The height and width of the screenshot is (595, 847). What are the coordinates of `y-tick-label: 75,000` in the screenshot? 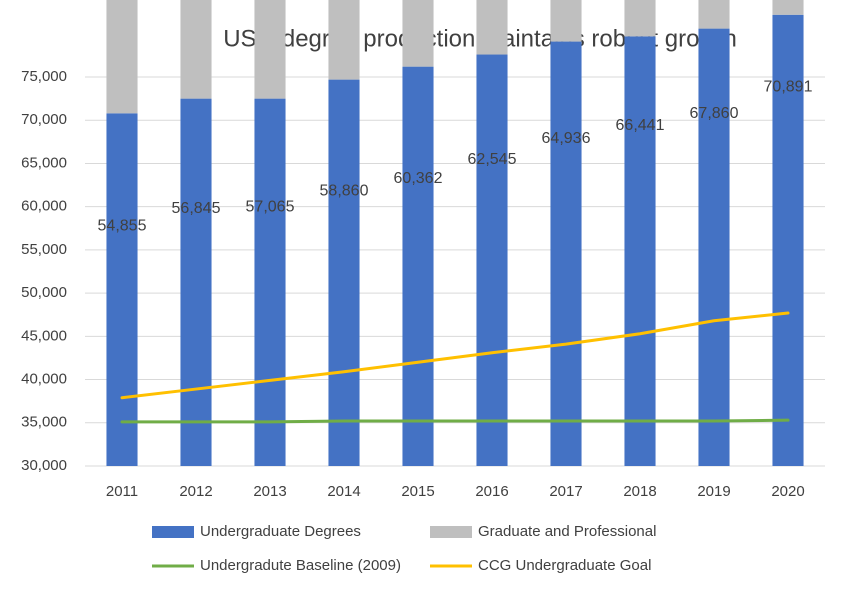 It's located at (44, 76).